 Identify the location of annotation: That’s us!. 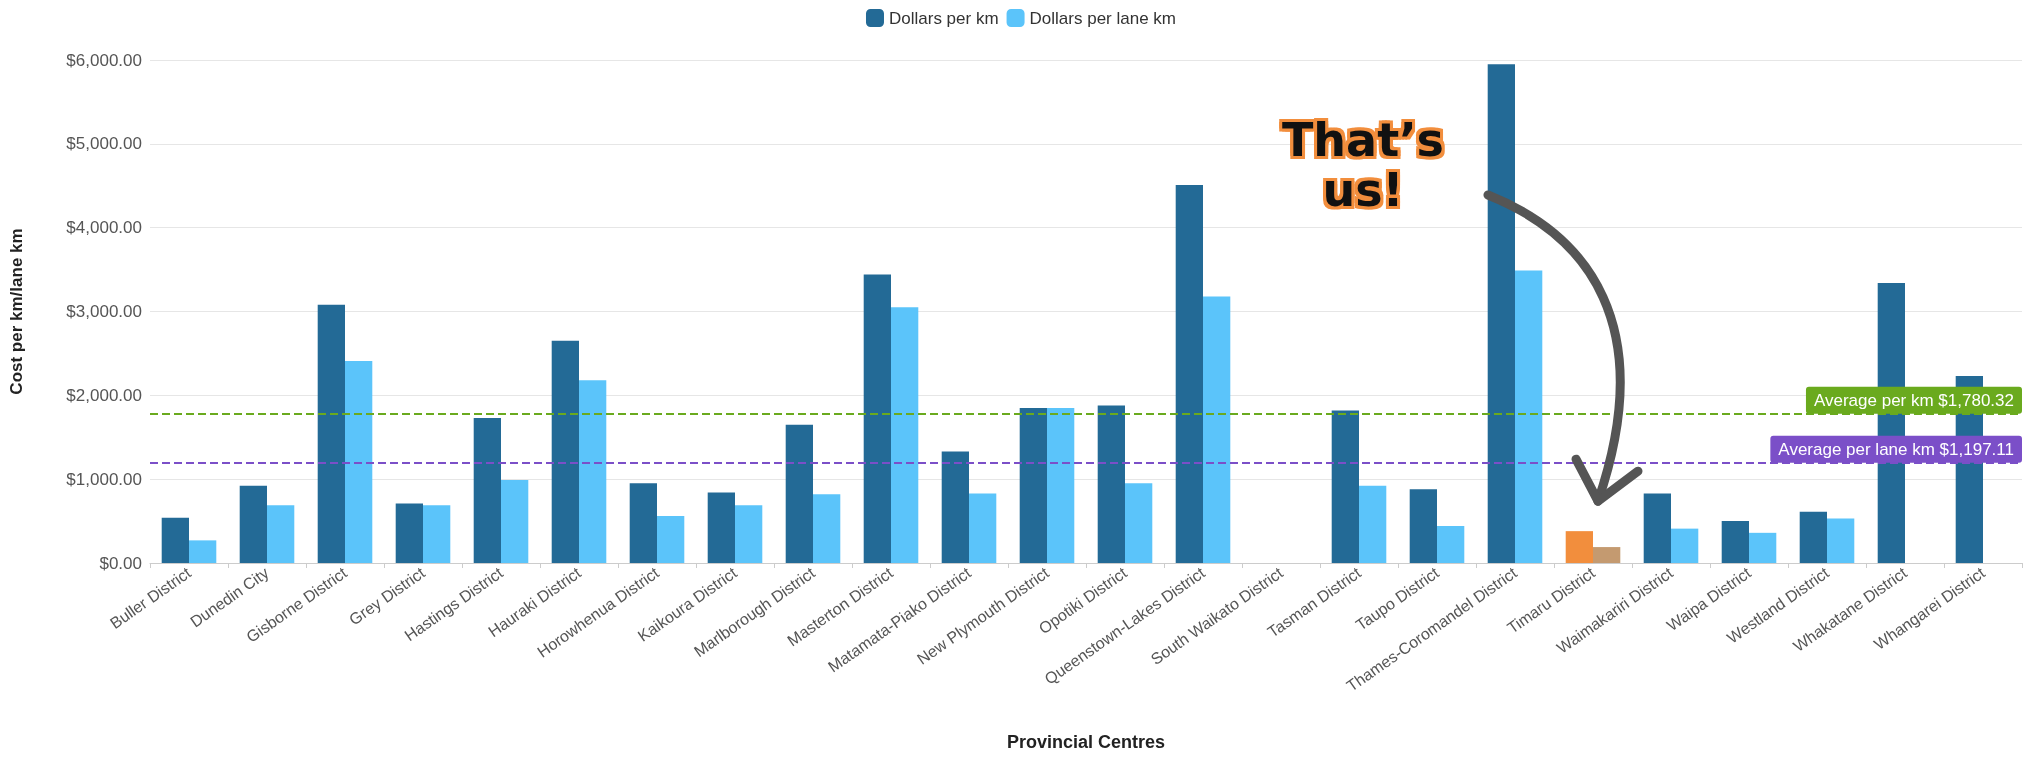
(1363, 165).